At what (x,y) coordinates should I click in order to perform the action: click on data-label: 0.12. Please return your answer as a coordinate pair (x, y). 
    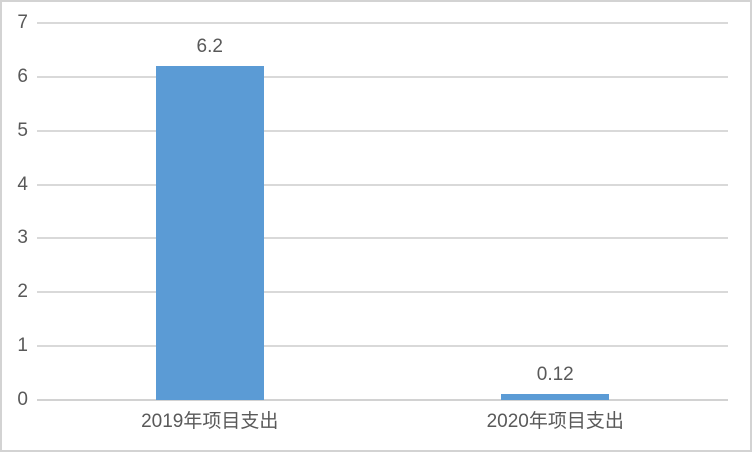
    Looking at the image, I should click on (555, 374).